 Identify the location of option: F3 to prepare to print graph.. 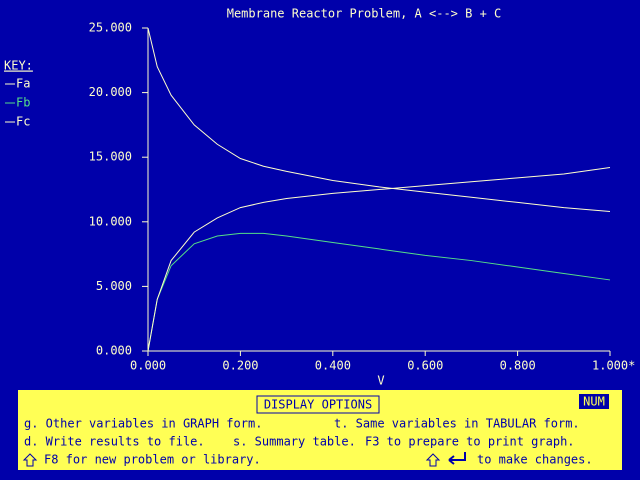
(470, 442).